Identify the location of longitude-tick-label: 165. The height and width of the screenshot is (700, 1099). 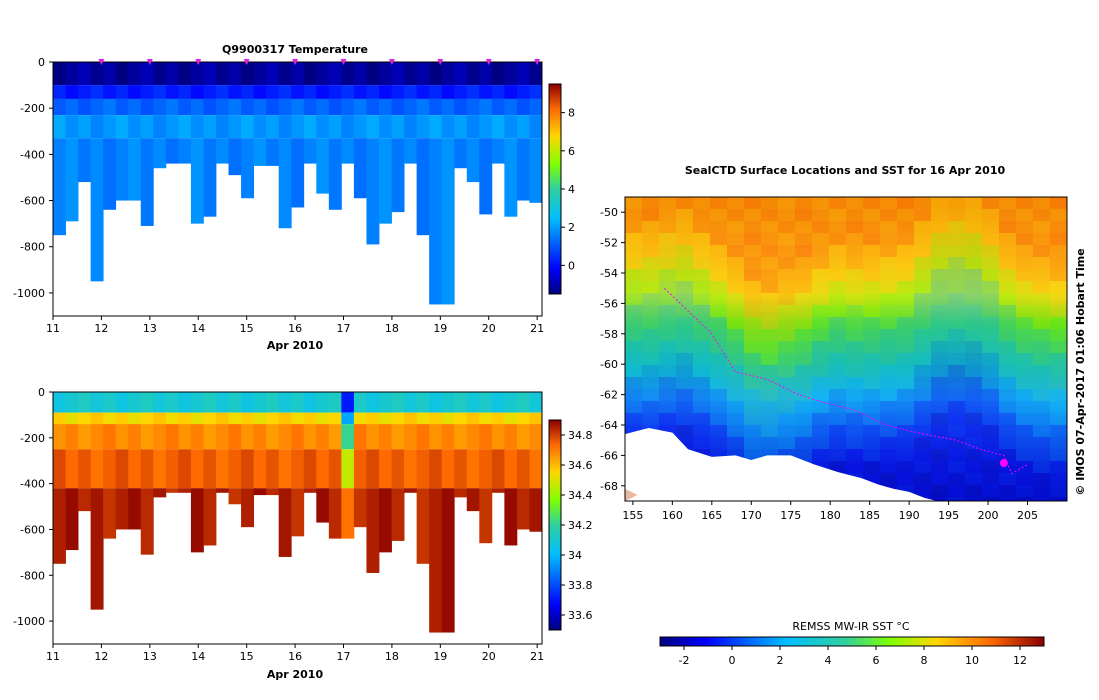
(711, 515).